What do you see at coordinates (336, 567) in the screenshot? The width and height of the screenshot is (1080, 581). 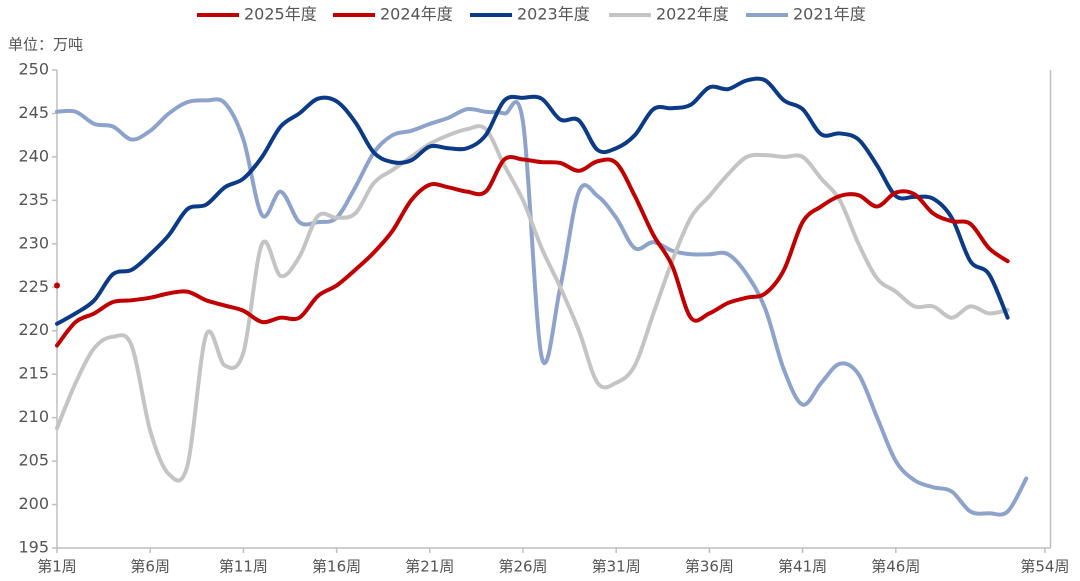 I see `x-tick-label: 第16周` at bounding box center [336, 567].